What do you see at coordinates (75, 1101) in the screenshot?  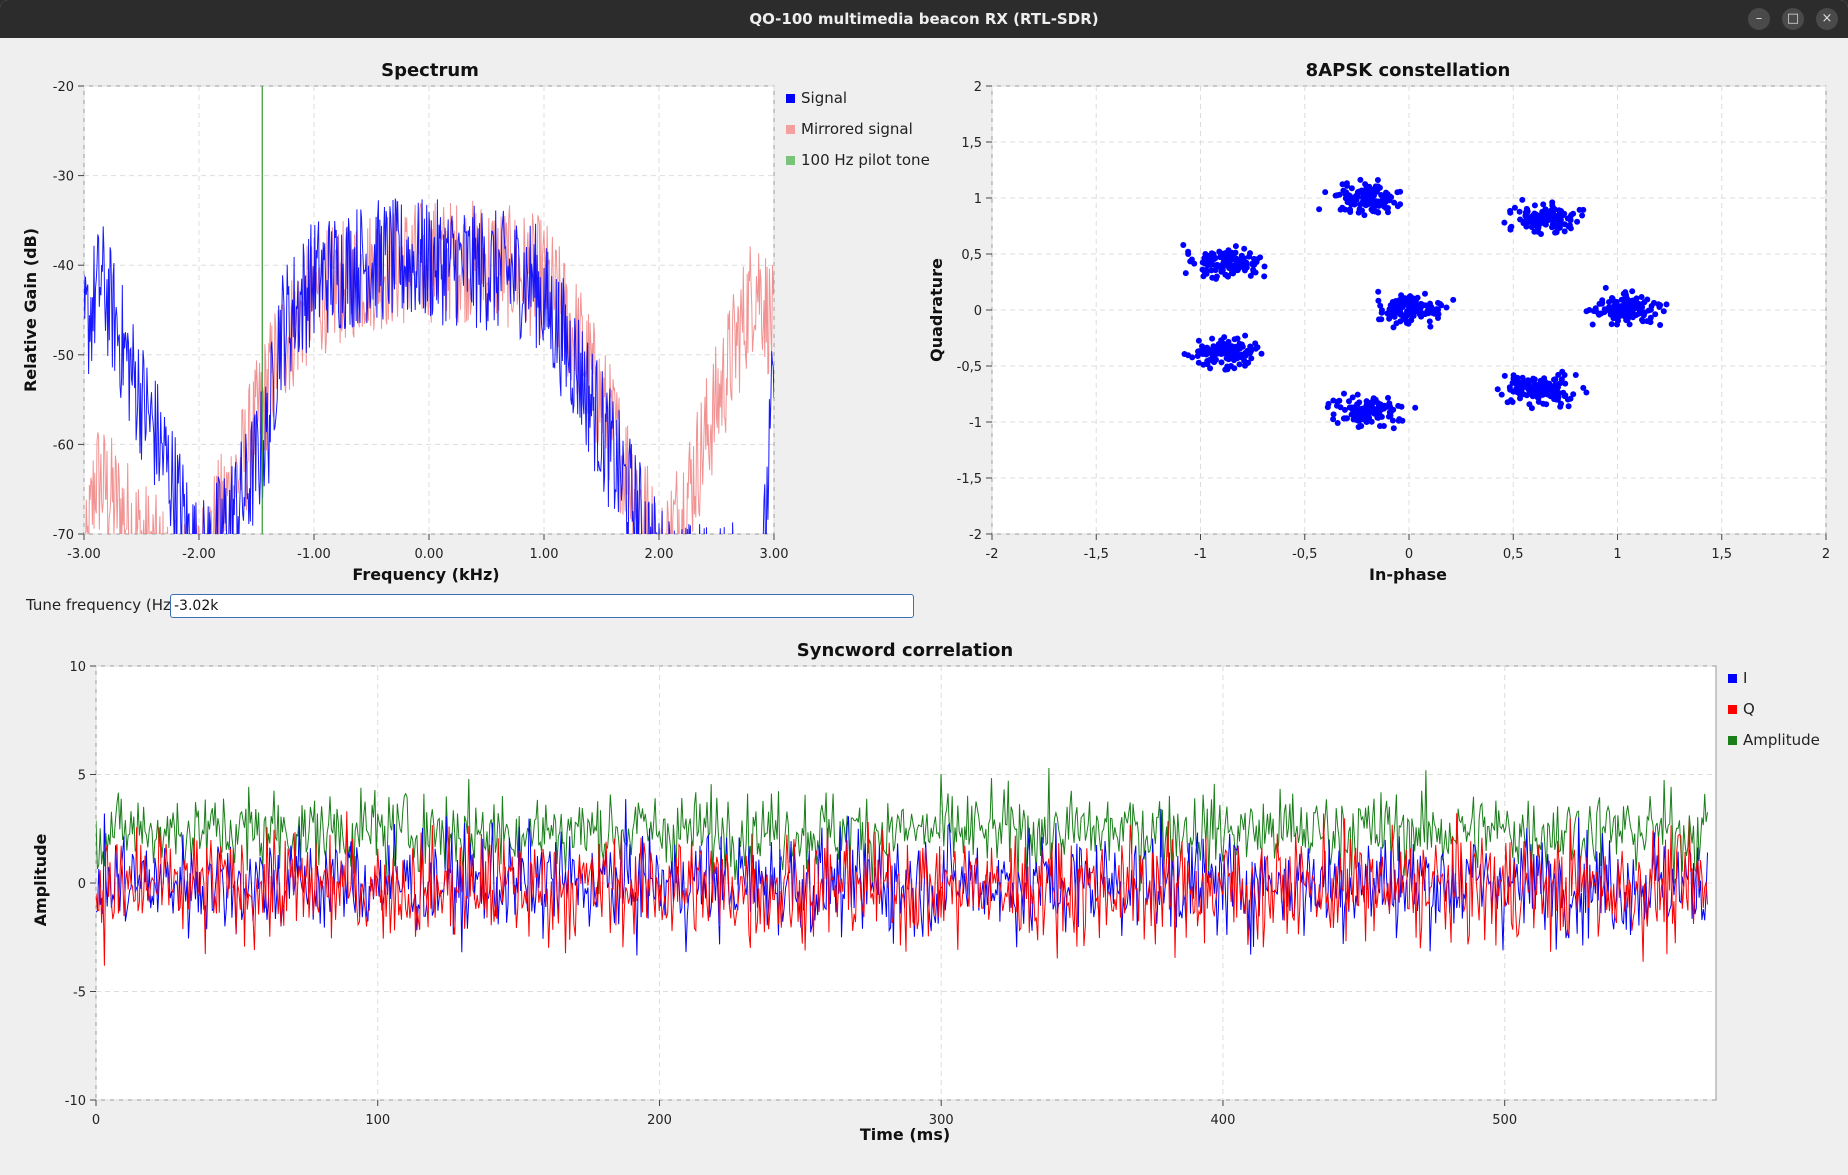 I see `sync-ytick-label: -10` at bounding box center [75, 1101].